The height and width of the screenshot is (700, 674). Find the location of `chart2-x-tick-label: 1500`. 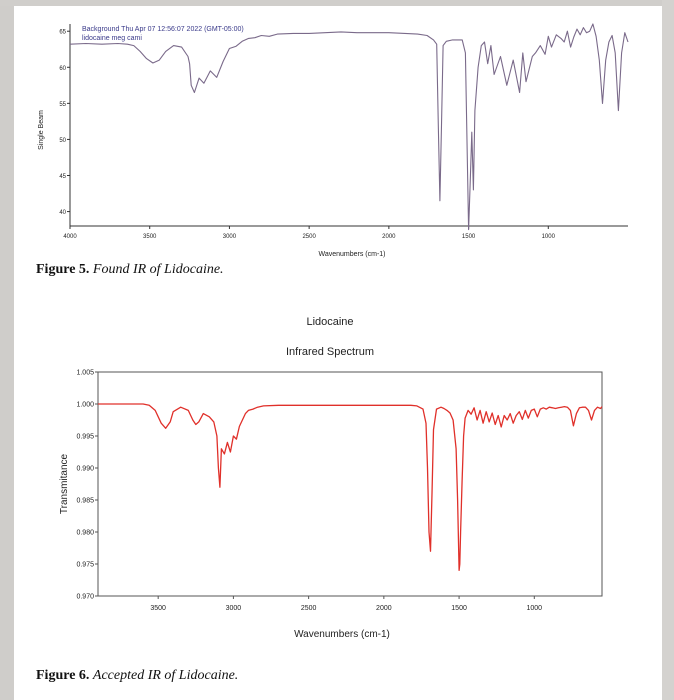

chart2-x-tick-label: 1500 is located at coordinates (459, 608).